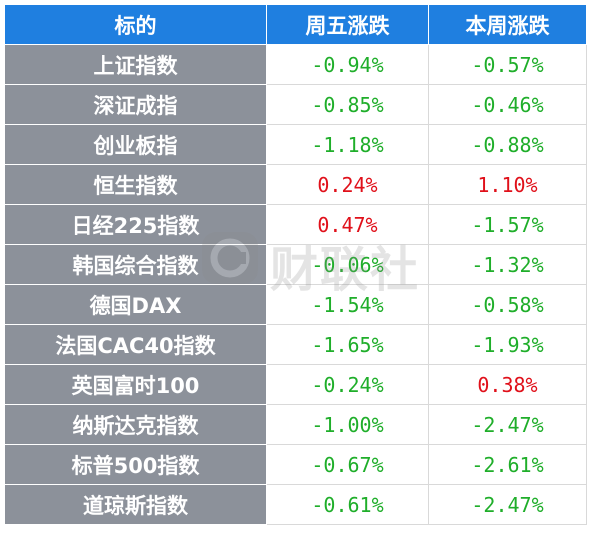 The image size is (591, 533). I want to click on week-change-value: 0.38%, so click(507, 384).